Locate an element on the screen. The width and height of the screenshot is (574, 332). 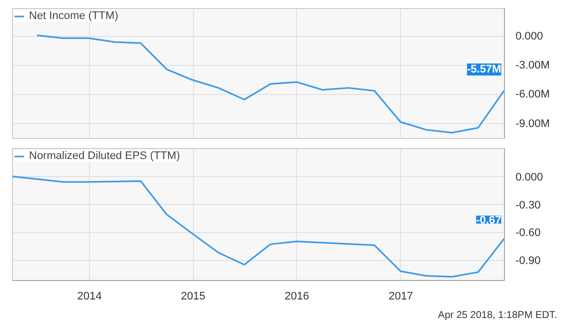
x-tick-label: 2014 is located at coordinates (89, 296).